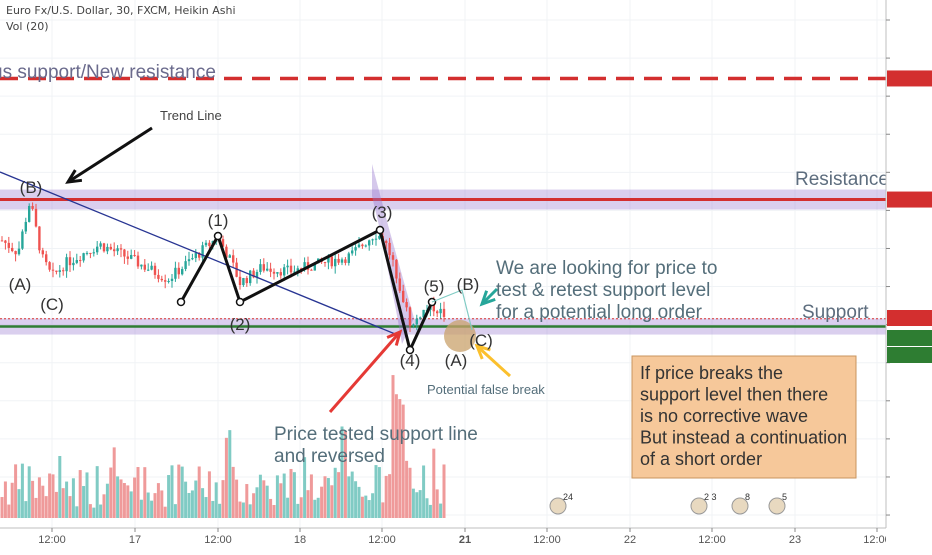 Image resolution: width=932 pixels, height=555 pixels. I want to click on tested-arrow-shaft, so click(365, 372).